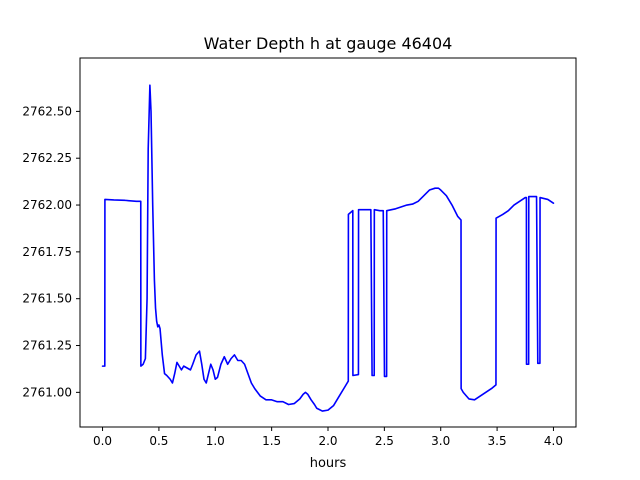 The width and height of the screenshot is (640, 480). Describe the element at coordinates (328, 463) in the screenshot. I see `x-axis-label: hours` at that location.